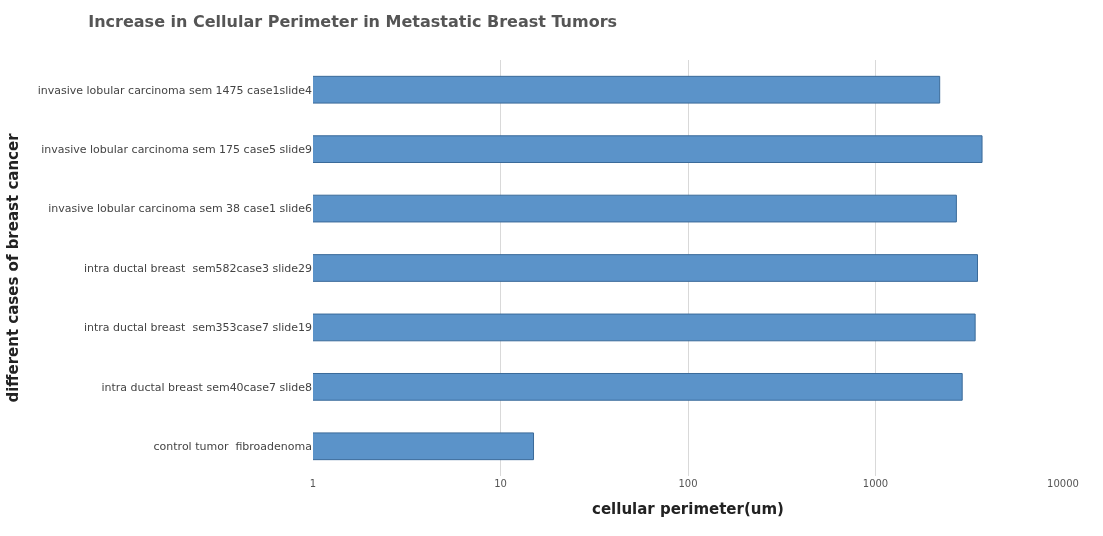  I want to click on y-tick-label: invasive lobular carcinoma sem 38 case1 slide6, so click(180, 209).